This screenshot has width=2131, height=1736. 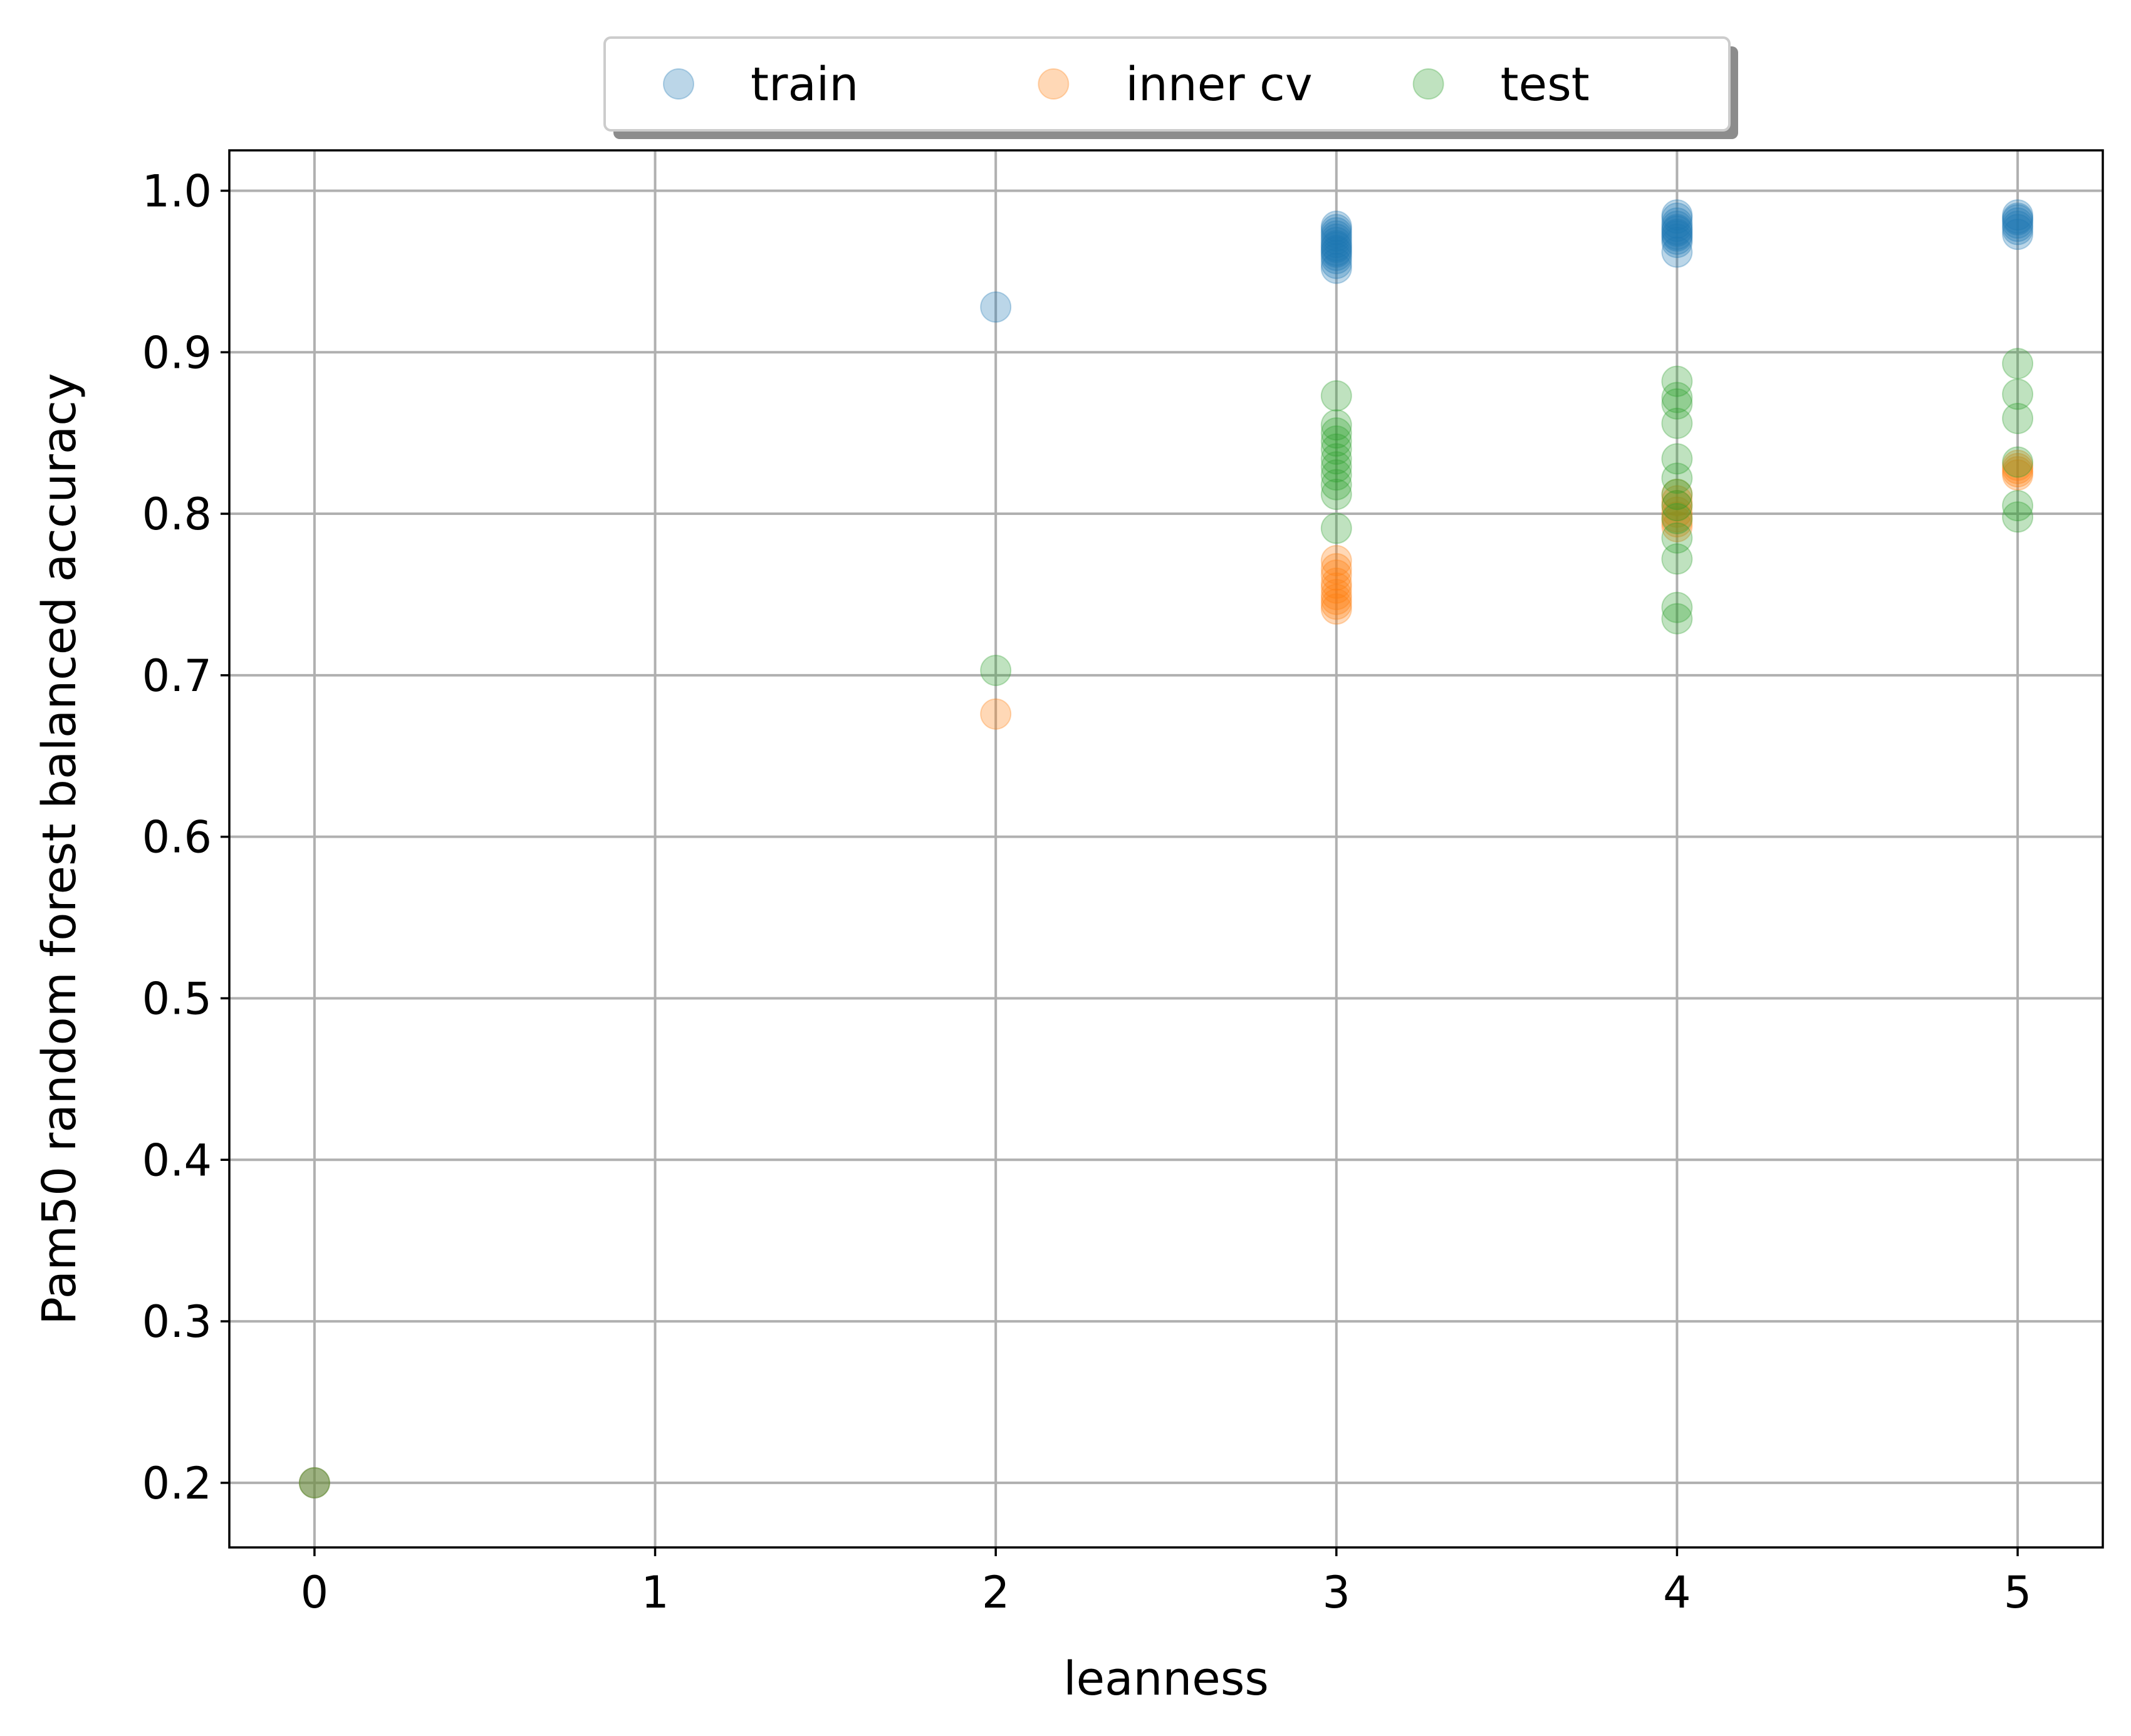 What do you see at coordinates (177, 1483) in the screenshot?
I see `y-tick-label: 0.2` at bounding box center [177, 1483].